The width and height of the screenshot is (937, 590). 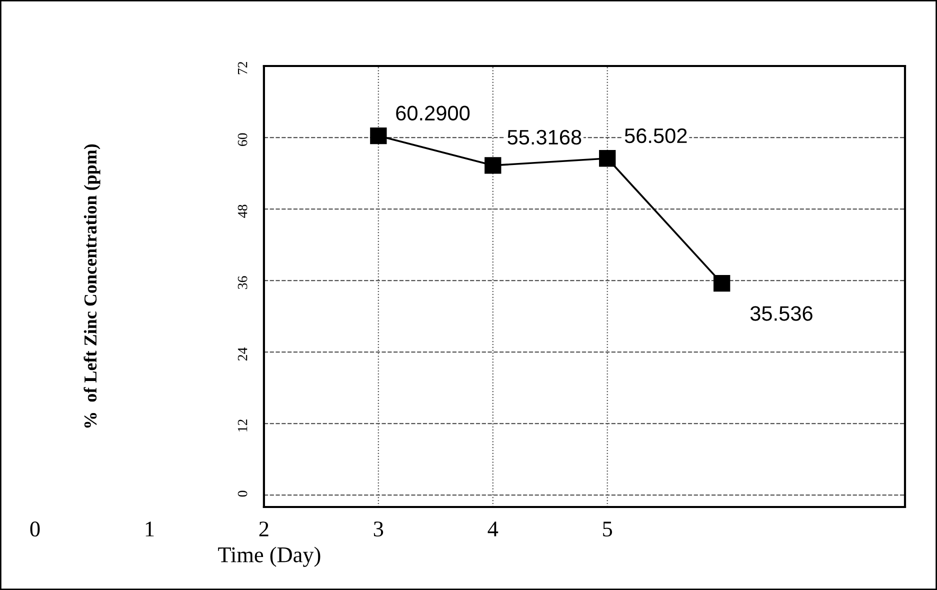 What do you see at coordinates (781, 313) in the screenshot?
I see `data-label: 35.536` at bounding box center [781, 313].